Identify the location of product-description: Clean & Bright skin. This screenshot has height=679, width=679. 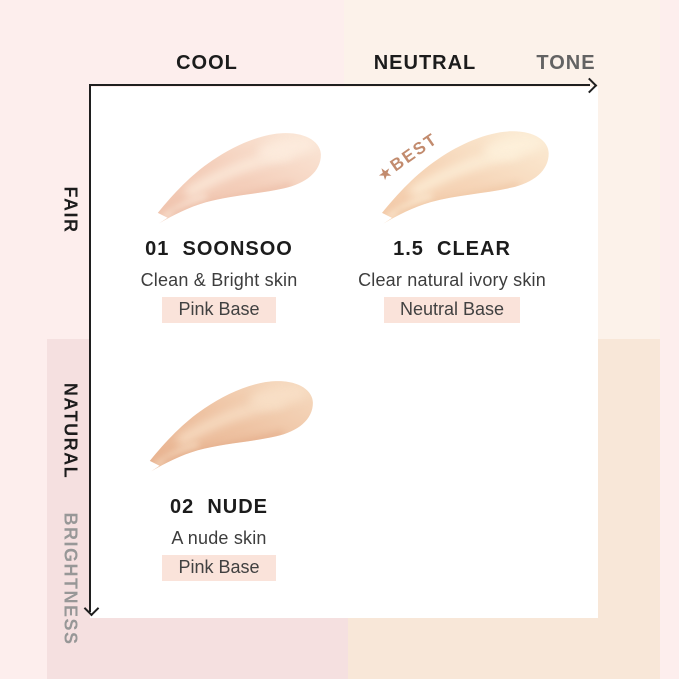
(219, 280).